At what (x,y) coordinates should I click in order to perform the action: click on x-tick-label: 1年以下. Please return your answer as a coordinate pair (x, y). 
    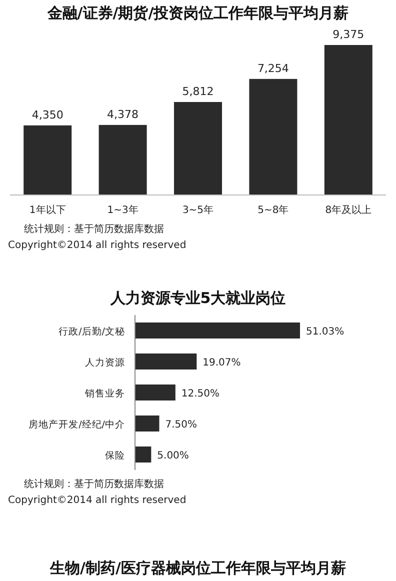
    Looking at the image, I should click on (47, 210).